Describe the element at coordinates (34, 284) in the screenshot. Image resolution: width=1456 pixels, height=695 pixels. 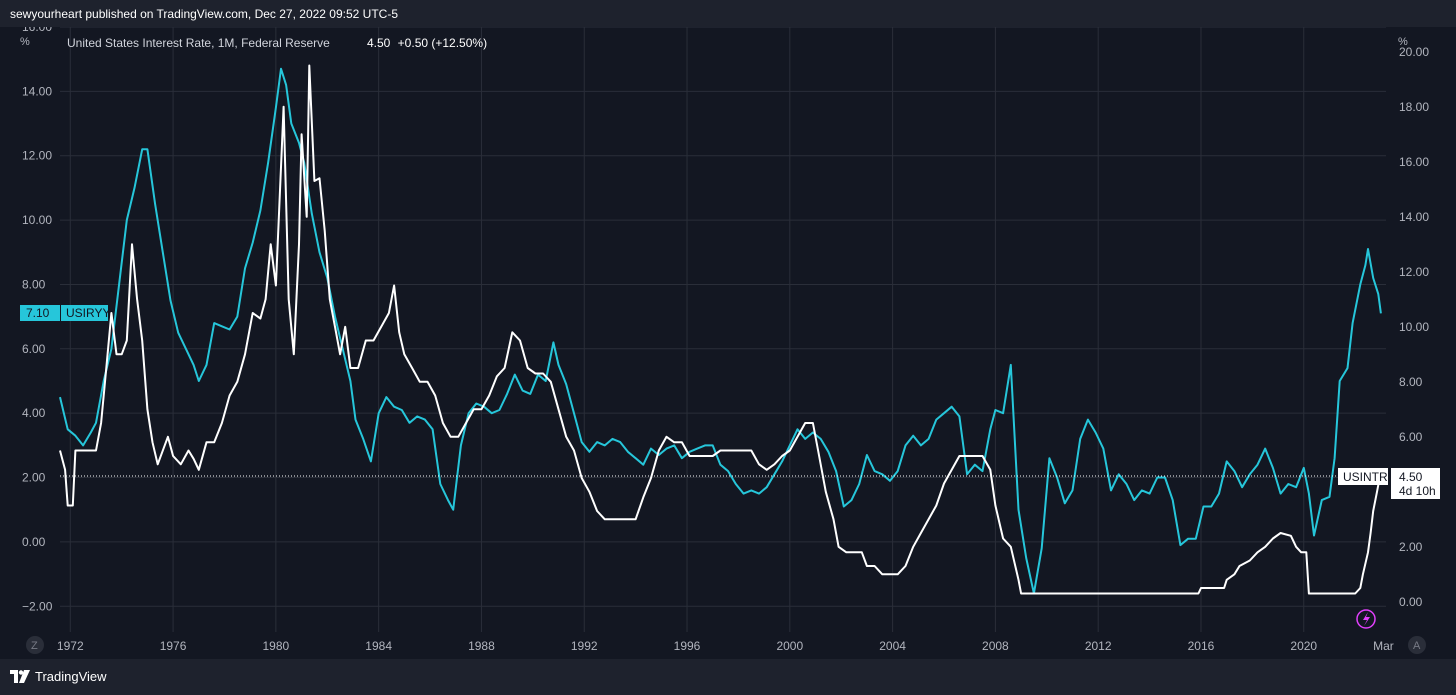
I see `left-tick-label: 8.00` at that location.